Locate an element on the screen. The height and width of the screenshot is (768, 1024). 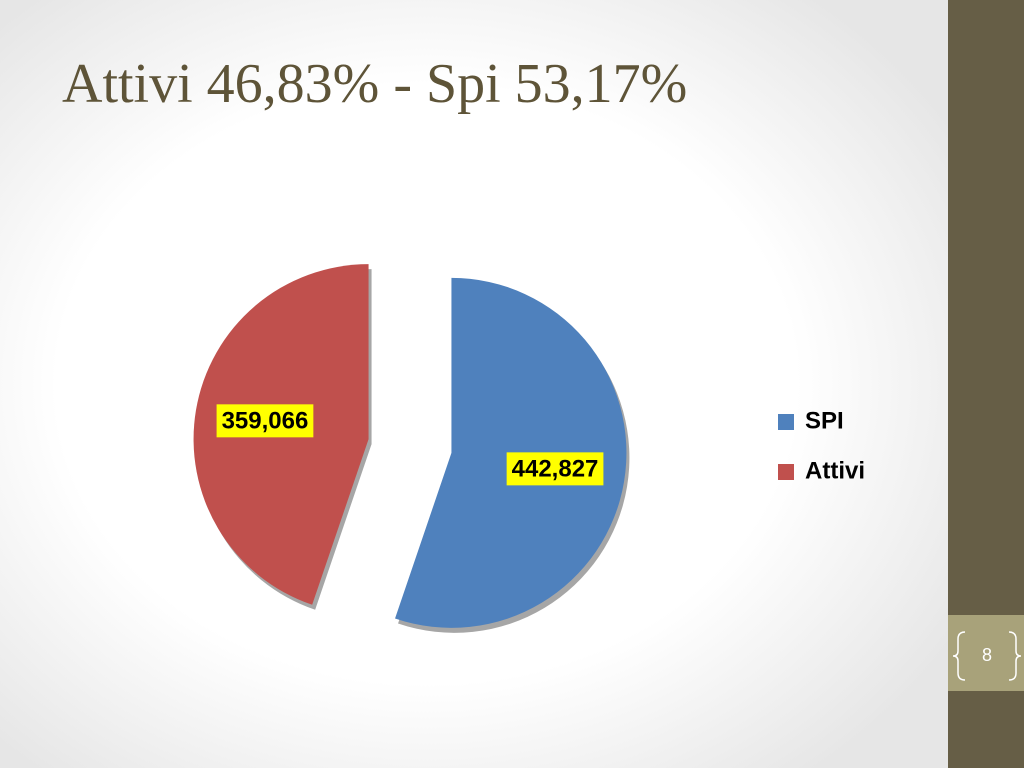
data-label: 359,066 is located at coordinates (265, 420).